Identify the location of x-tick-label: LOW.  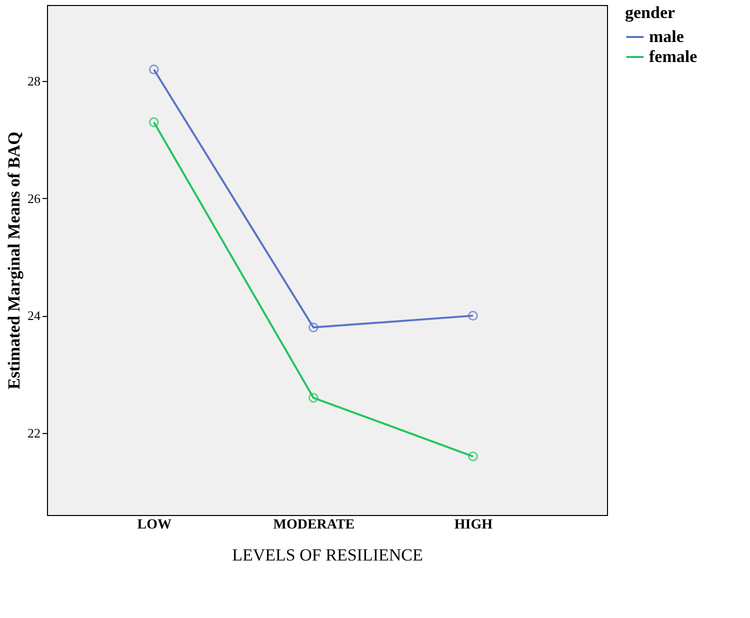
(154, 525).